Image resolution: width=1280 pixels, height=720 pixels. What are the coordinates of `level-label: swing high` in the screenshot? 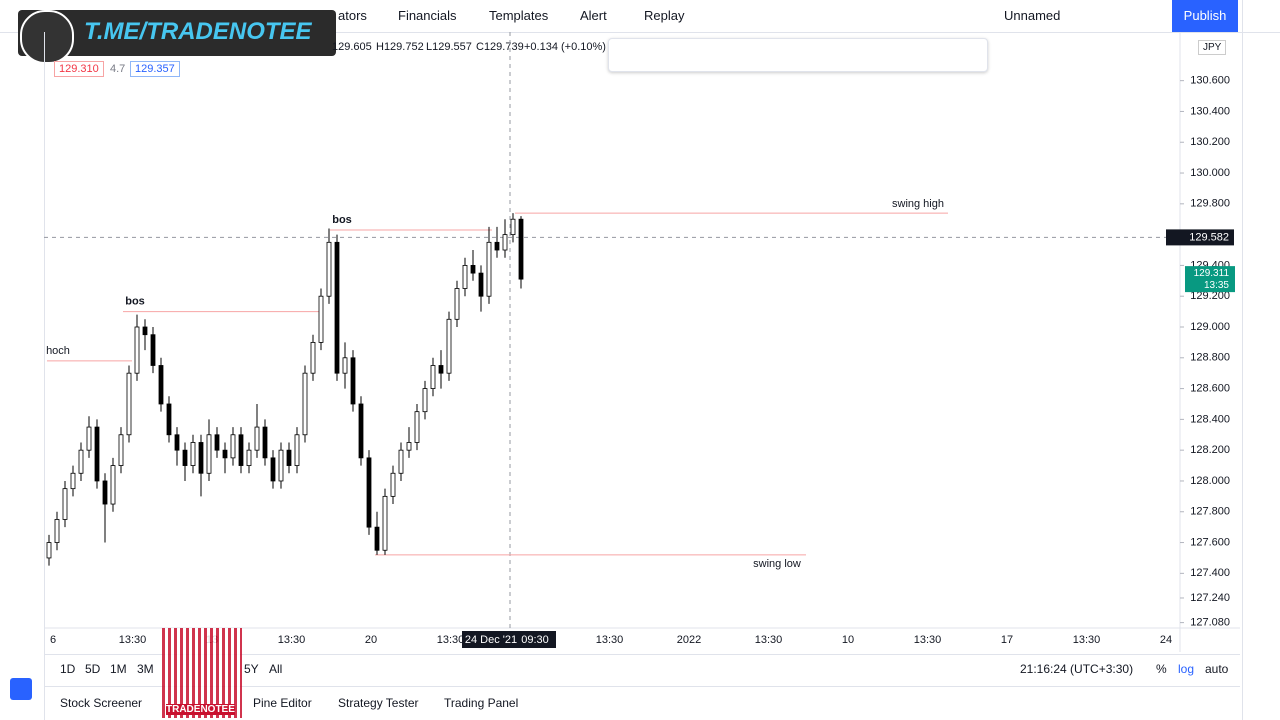 It's located at (918, 204).